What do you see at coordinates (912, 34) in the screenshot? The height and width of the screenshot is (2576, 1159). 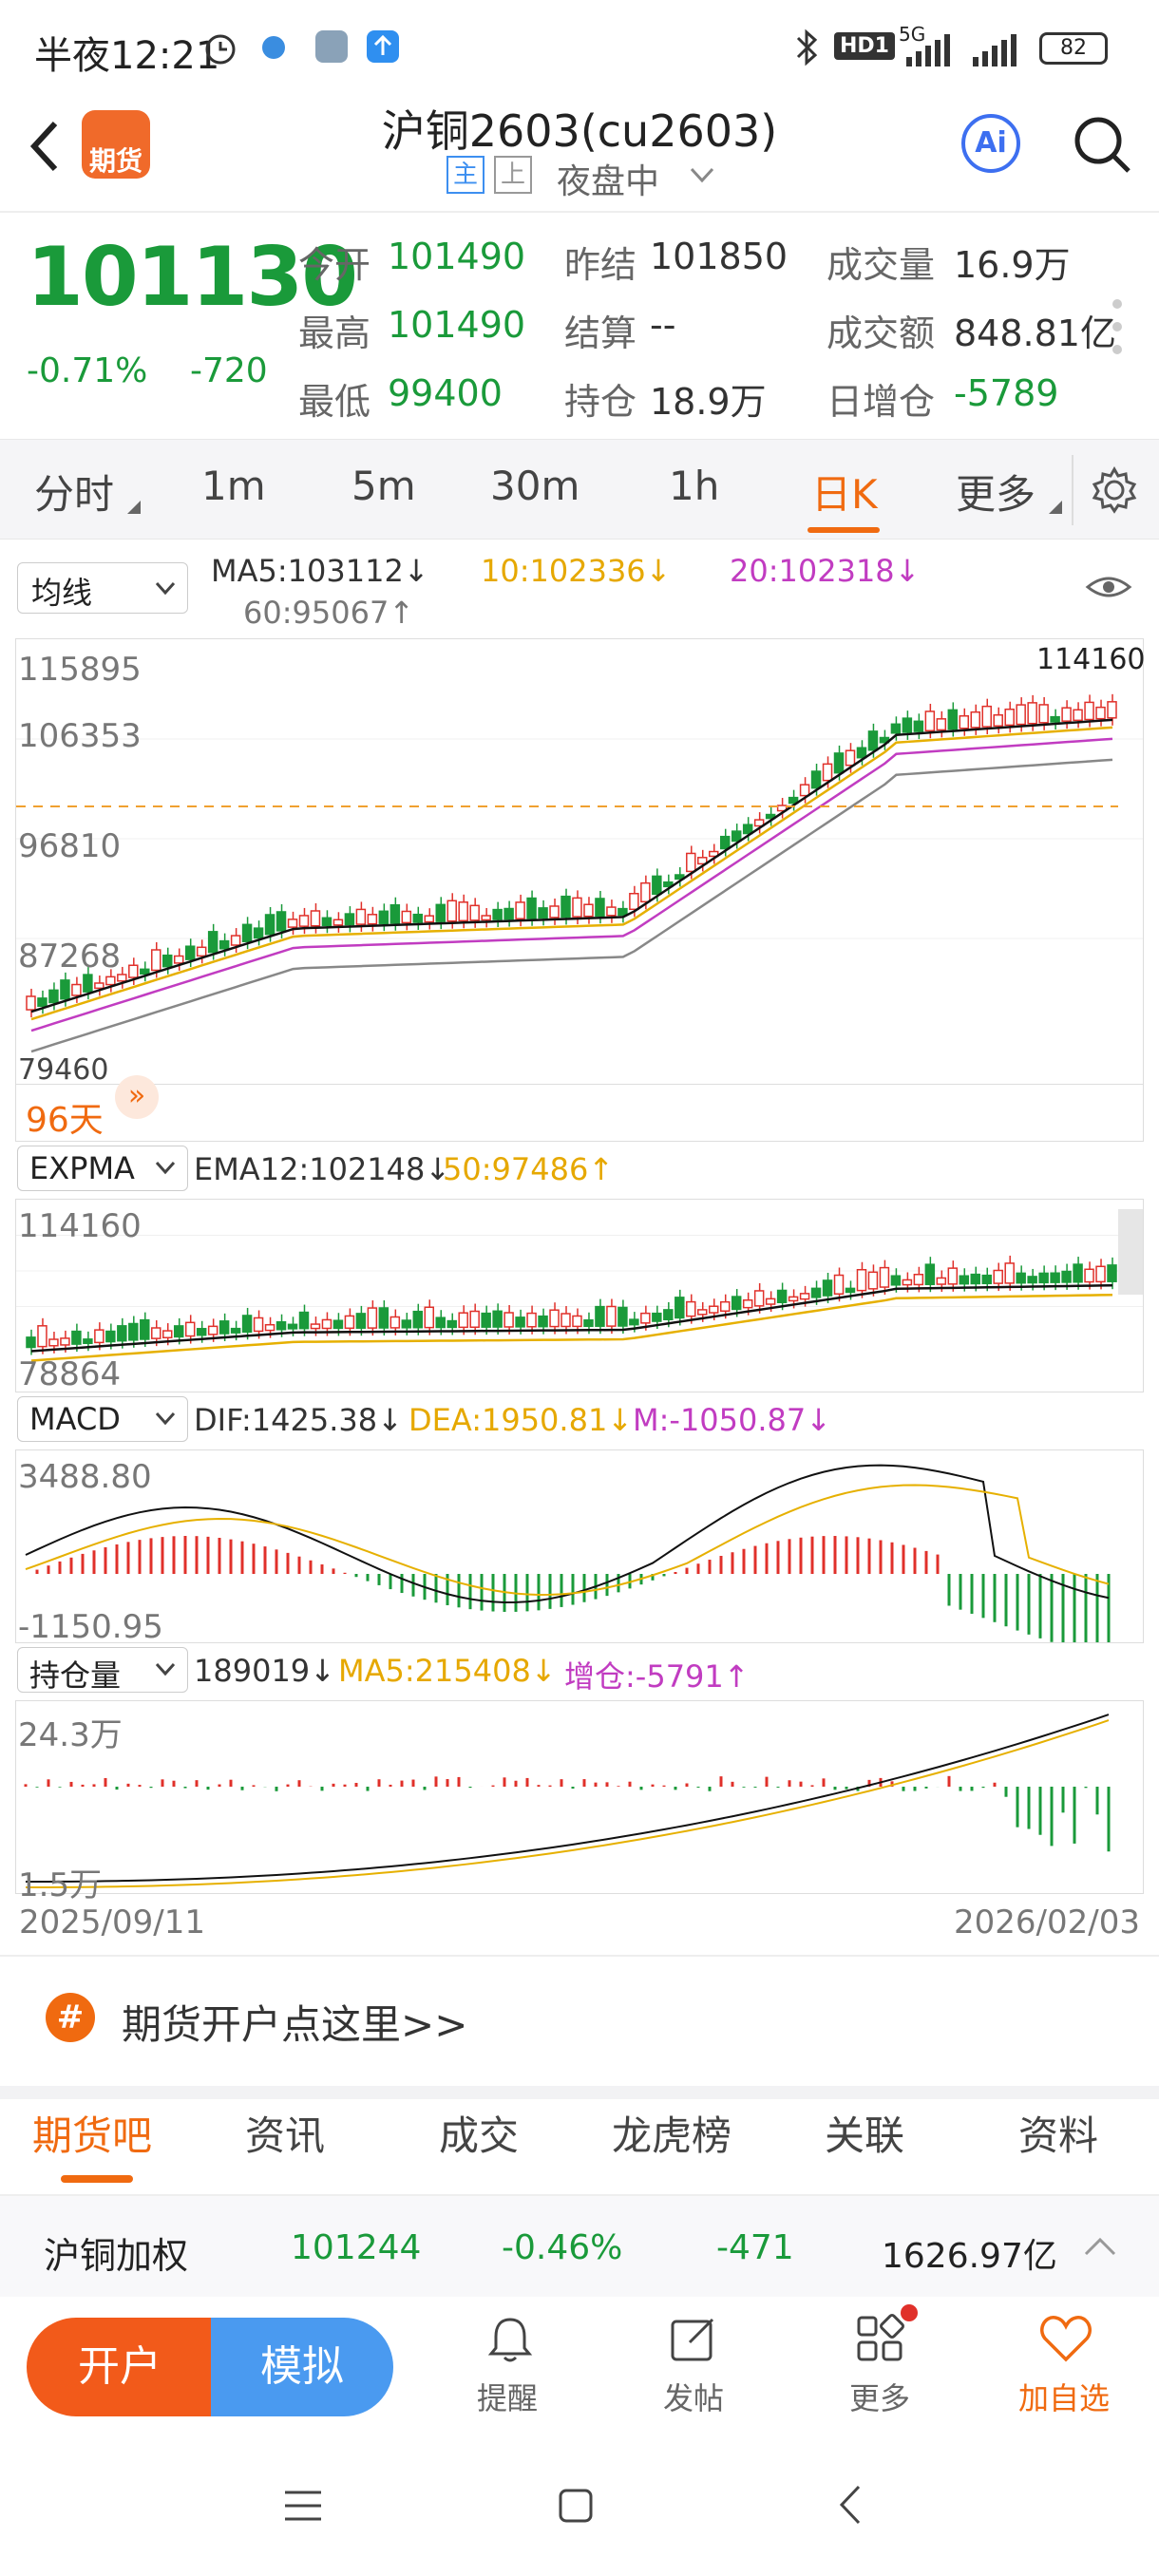 I see `network-label: 5G` at bounding box center [912, 34].